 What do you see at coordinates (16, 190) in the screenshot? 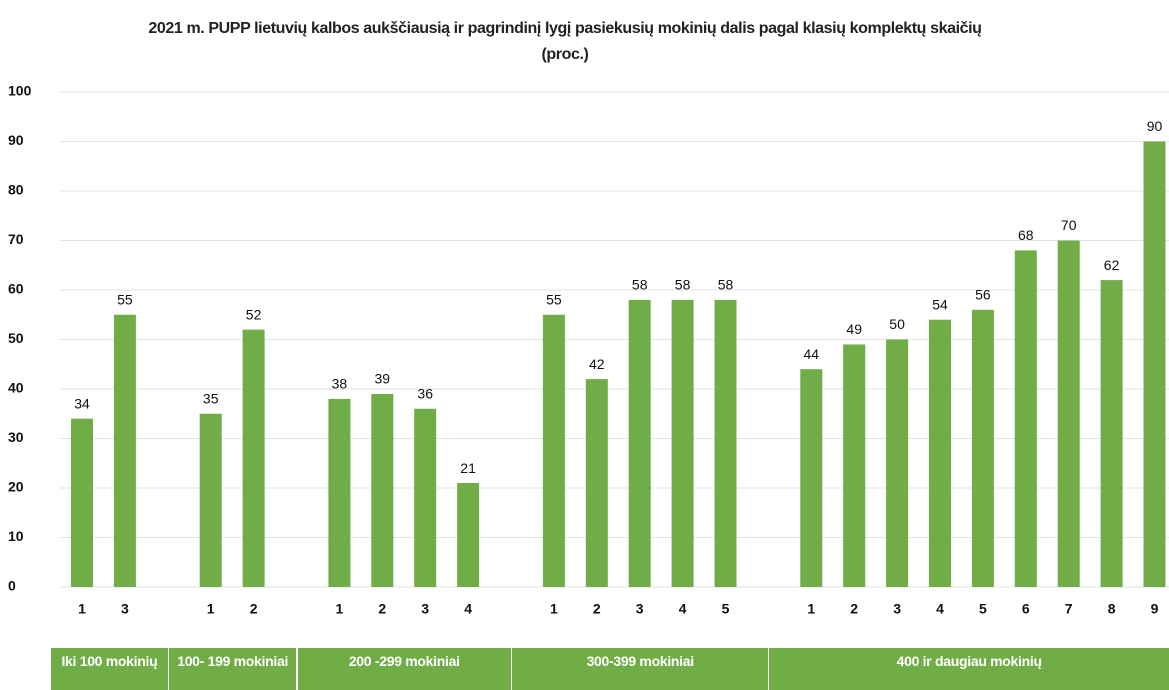
I see `y-tick-label: 80` at bounding box center [16, 190].